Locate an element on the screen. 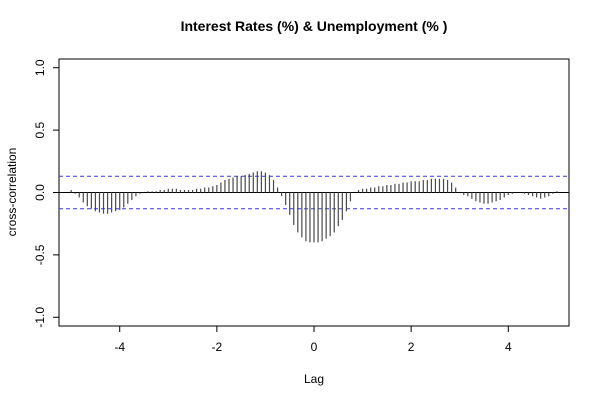 This screenshot has width=600, height=400. x-tick-label: 0 is located at coordinates (314, 347).